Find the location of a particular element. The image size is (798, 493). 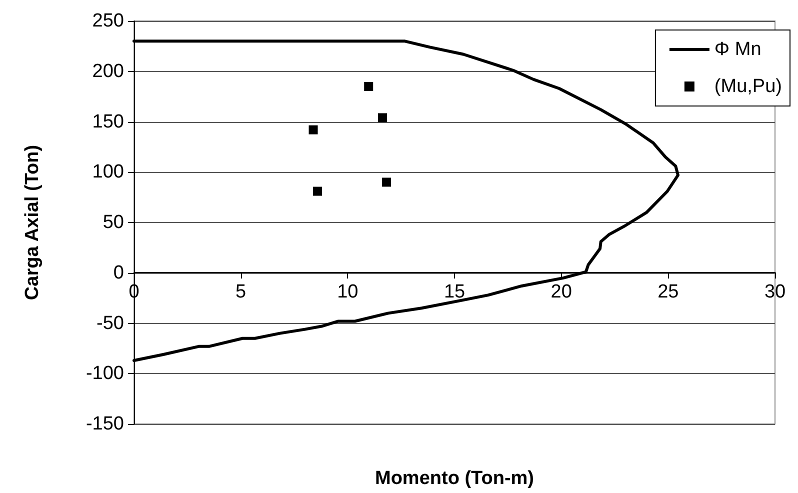

y-tick-label: 150 is located at coordinates (108, 121).